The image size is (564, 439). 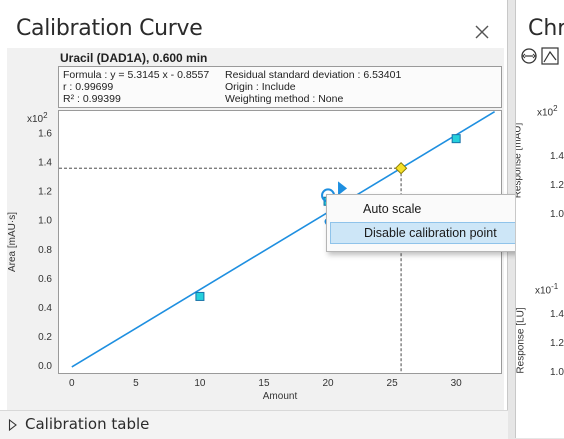 What do you see at coordinates (401, 168) in the screenshot?
I see `cursor-diamond` at bounding box center [401, 168].